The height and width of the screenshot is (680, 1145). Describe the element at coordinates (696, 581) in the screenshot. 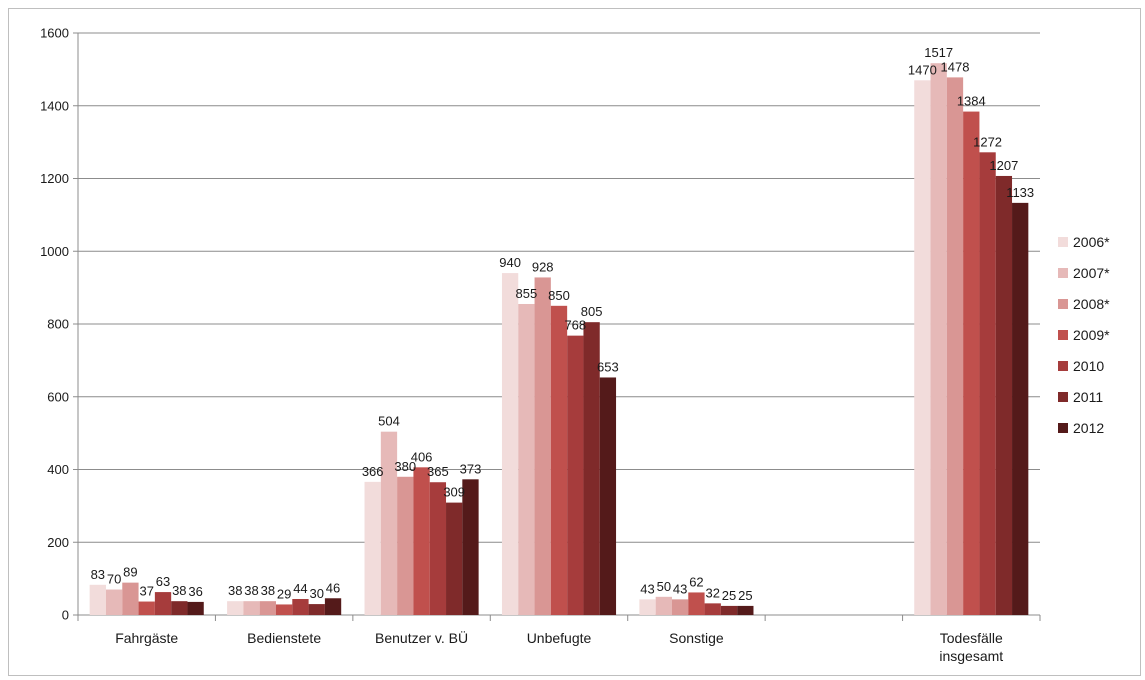

I see `data-label: 62` at that location.